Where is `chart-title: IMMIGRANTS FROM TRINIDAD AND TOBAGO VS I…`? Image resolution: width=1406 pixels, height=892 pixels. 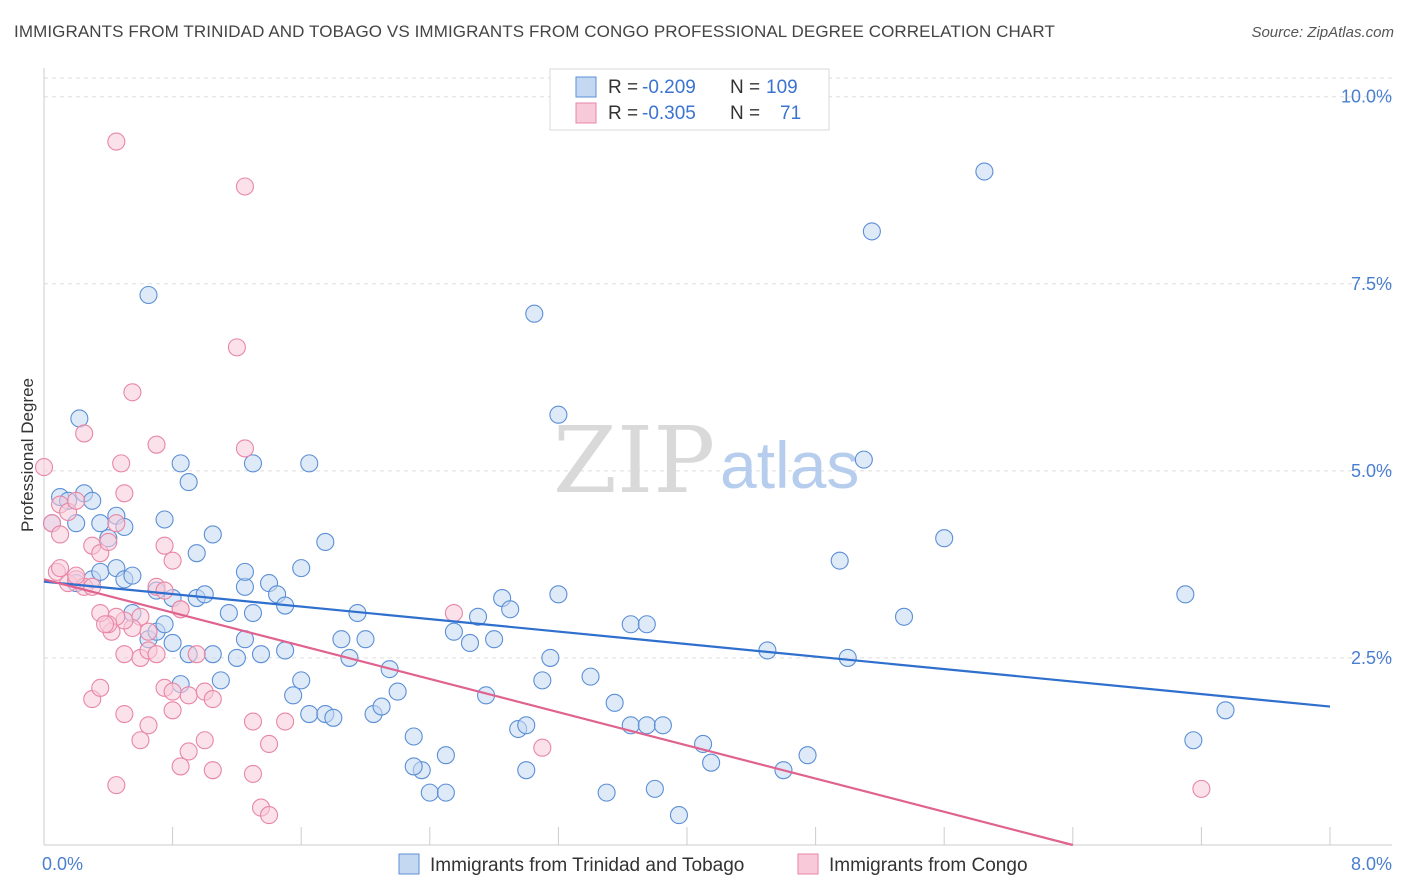
chart-title: IMMIGRANTS FROM TRINIDAD AND TOBAGO VS I… is located at coordinates (534, 31).